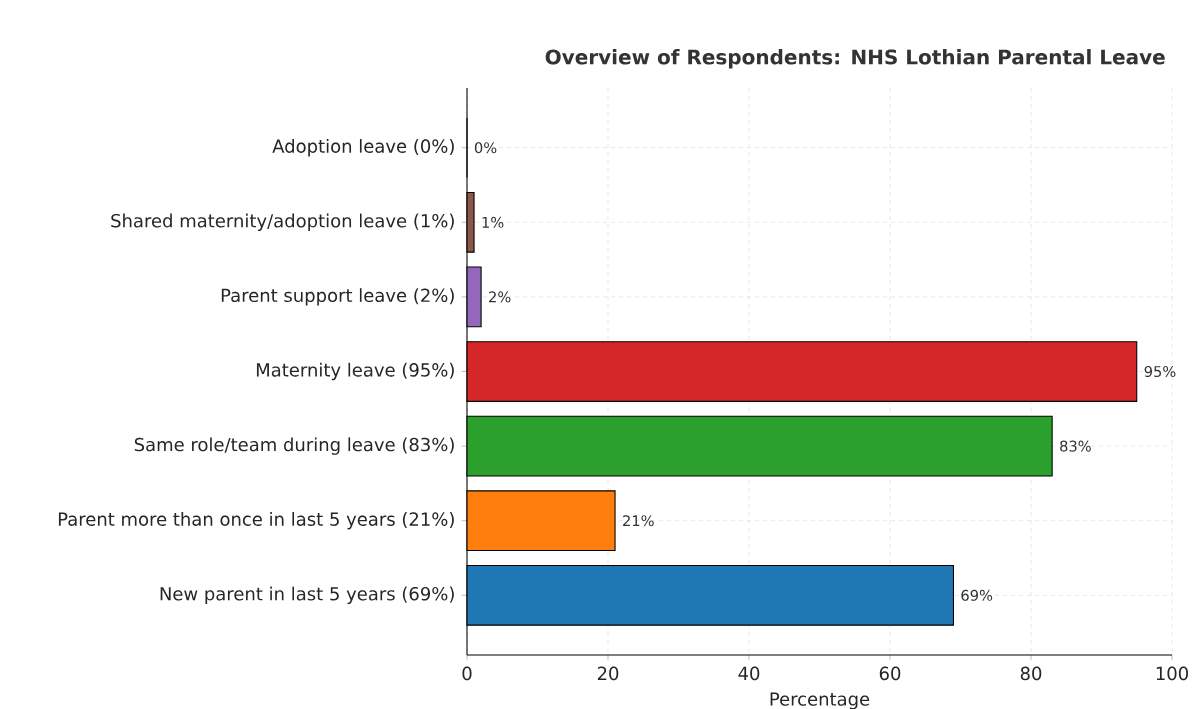 Image resolution: width=1196 pixels, height=709 pixels. I want to click on data-label: 2%, so click(500, 297).